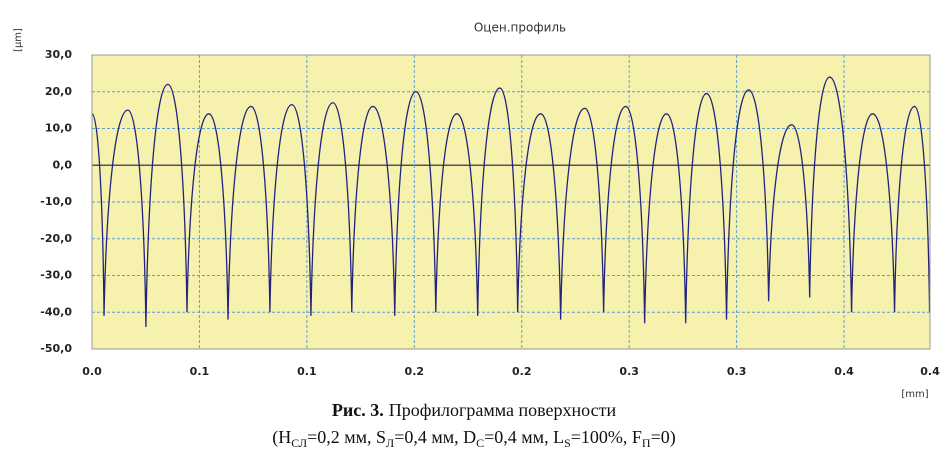 Image resolution: width=948 pixels, height=456 pixels. What do you see at coordinates (56, 311) in the screenshot?
I see `y-tick-label: -40,0` at bounding box center [56, 311].